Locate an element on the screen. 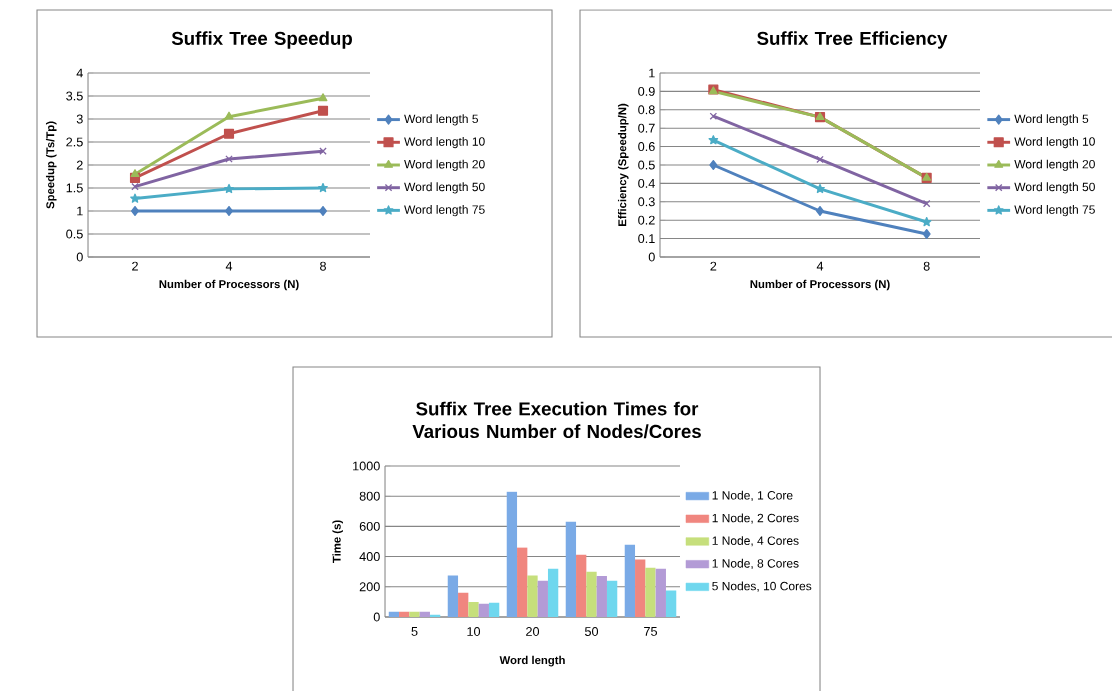  y-tick-label: 3.5 is located at coordinates (74, 96).